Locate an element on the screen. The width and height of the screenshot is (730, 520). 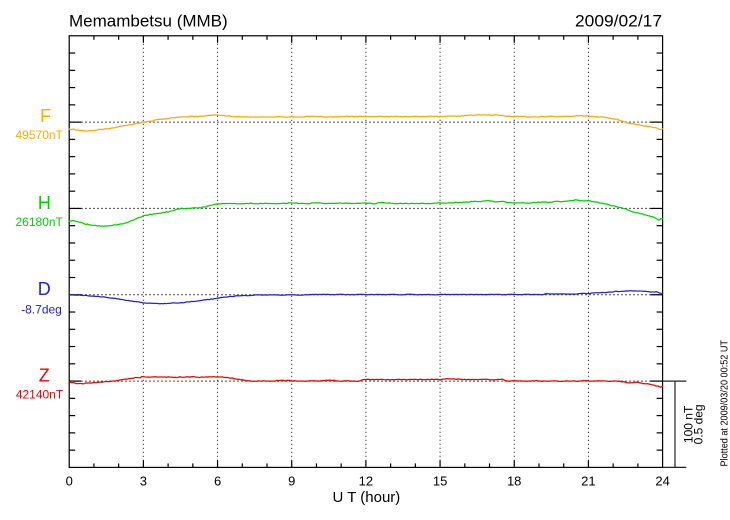
svg-text: 3 is located at coordinates (143, 481).